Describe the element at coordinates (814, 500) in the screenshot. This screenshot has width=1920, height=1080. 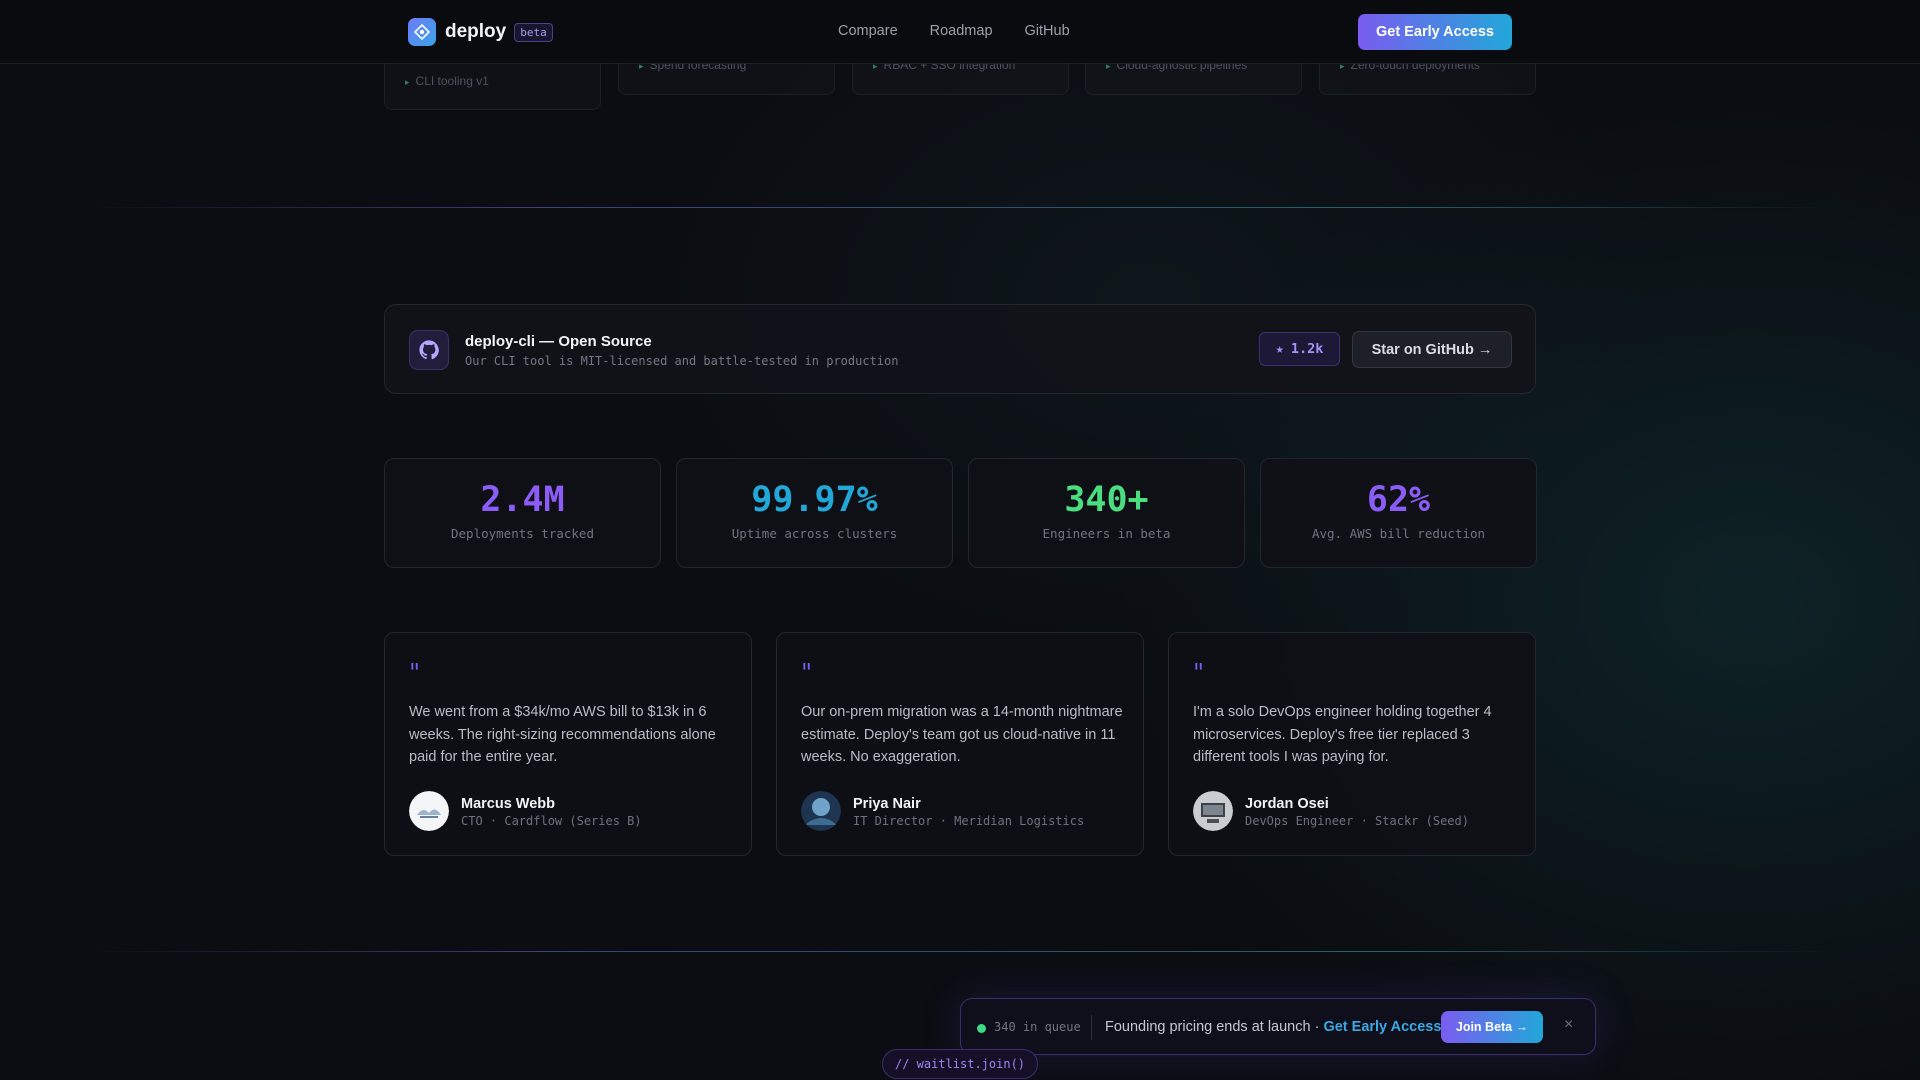
I see `stat-value: 99.97%` at that location.